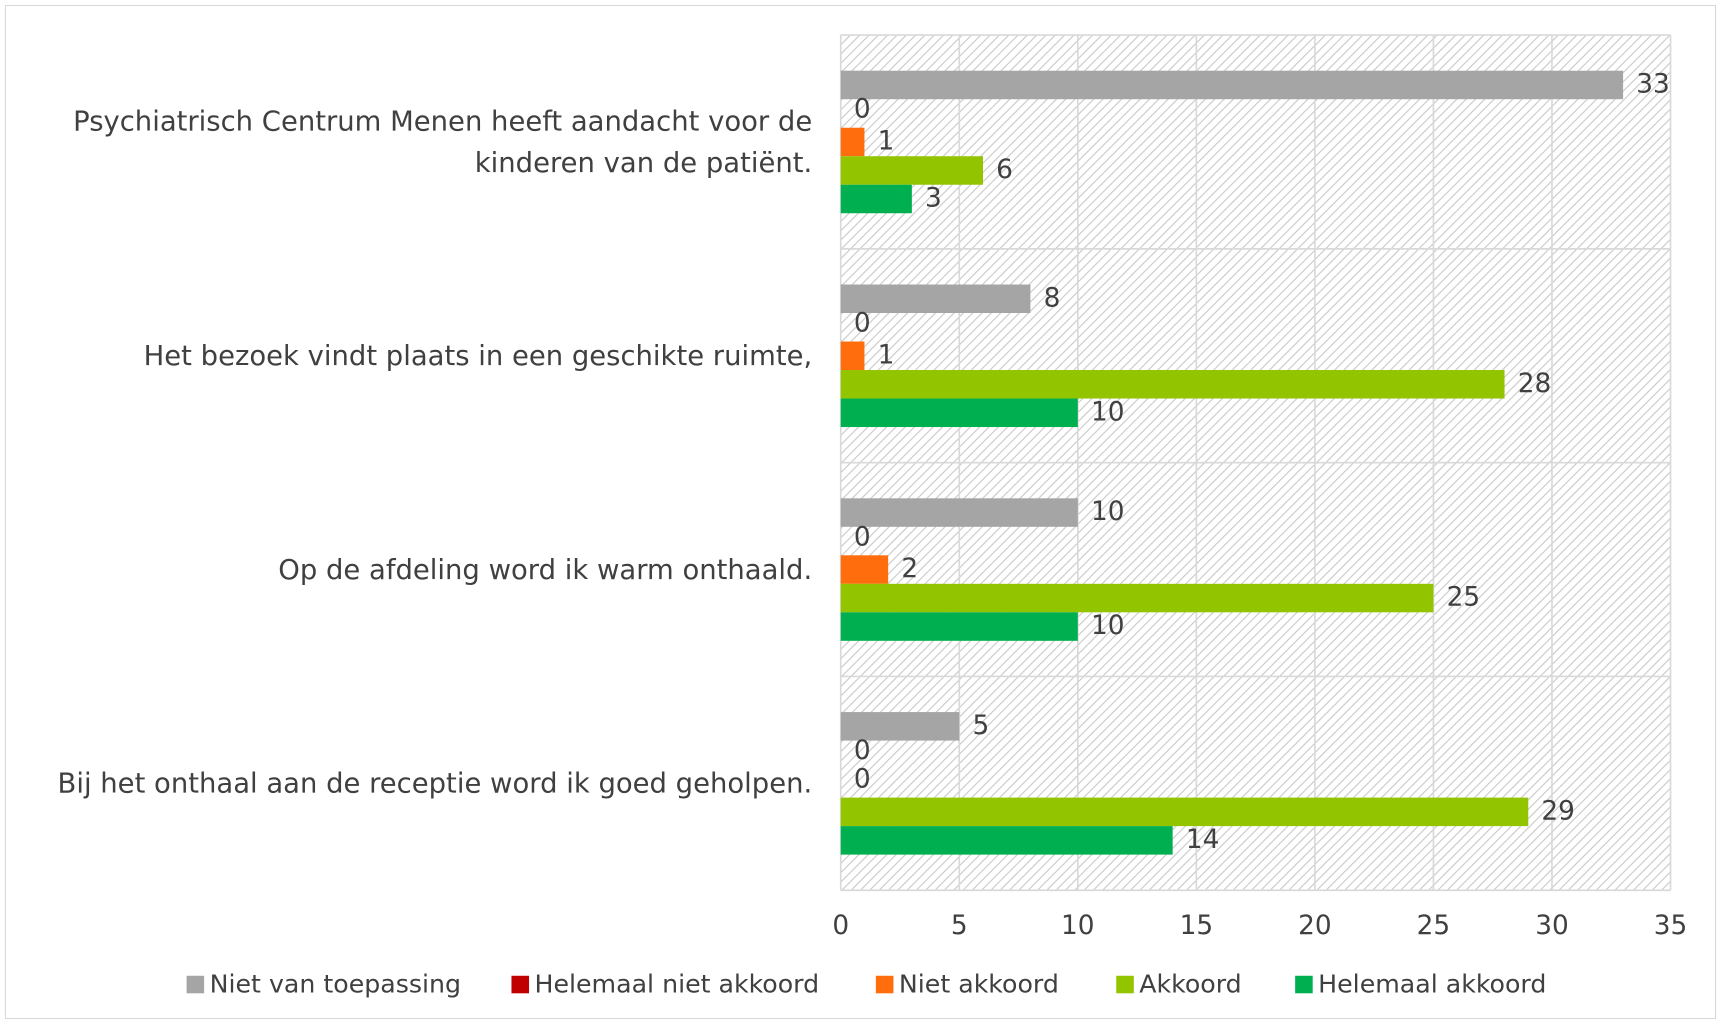 This screenshot has height=1024, width=1721. I want to click on value-label: 29, so click(1558, 811).